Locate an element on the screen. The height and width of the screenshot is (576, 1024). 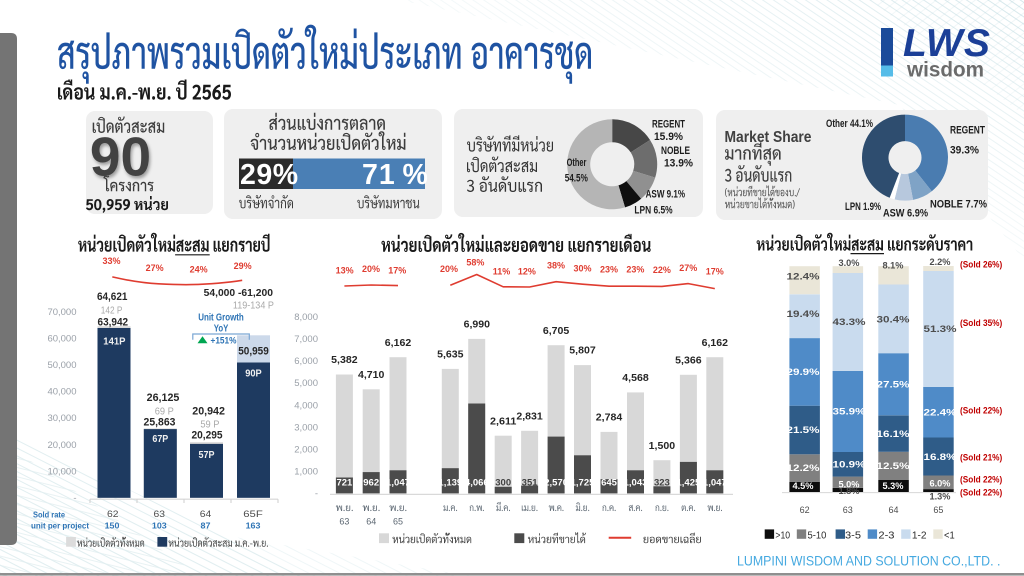
svg-text: 2,000 is located at coordinates (306, 450).